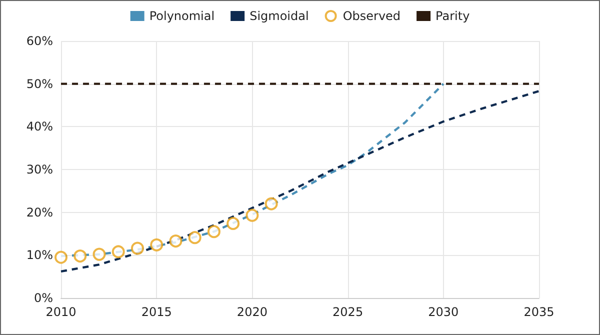 This screenshot has width=600, height=335. I want to click on legend-label: Sigmoidal, so click(279, 16).